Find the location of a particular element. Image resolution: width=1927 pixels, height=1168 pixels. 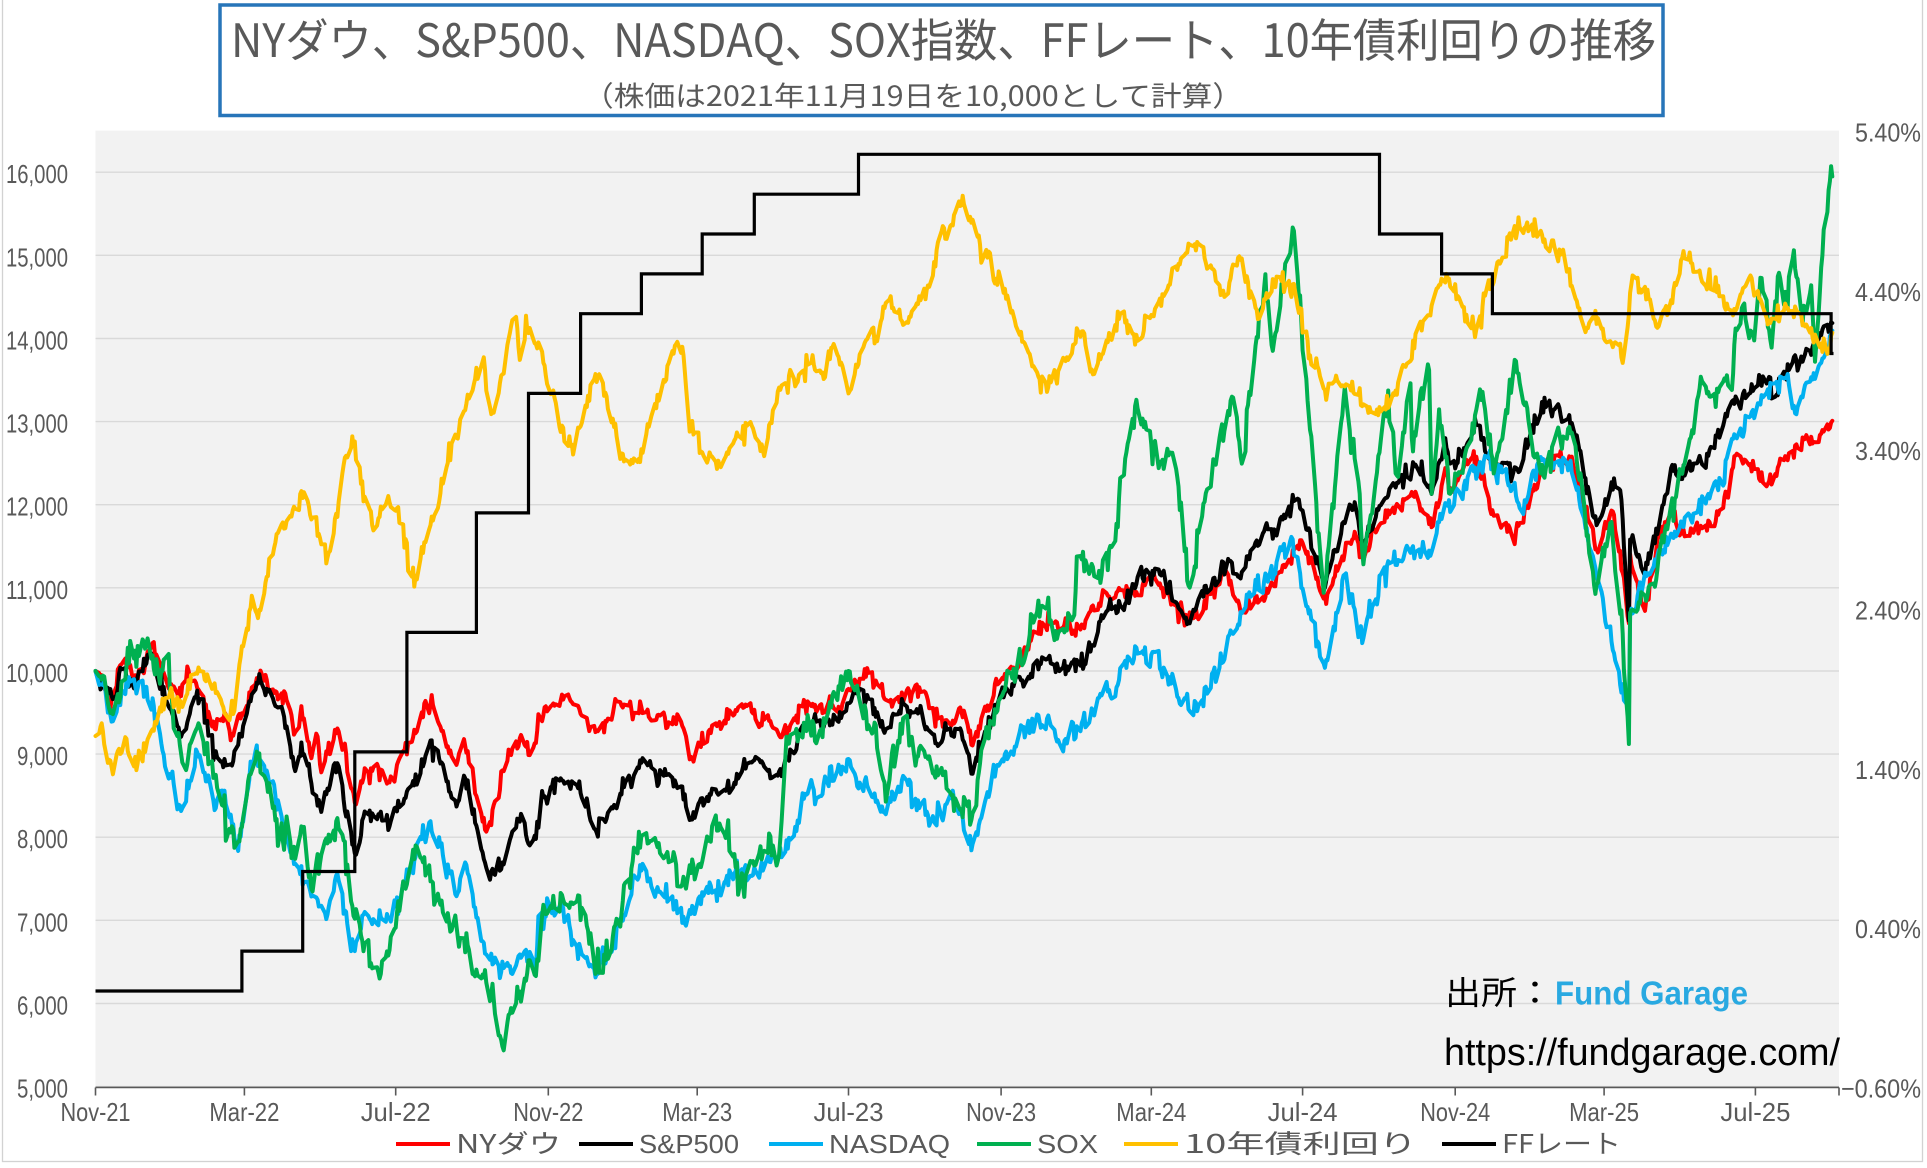

svg-text: 2.40% is located at coordinates (1888, 611).